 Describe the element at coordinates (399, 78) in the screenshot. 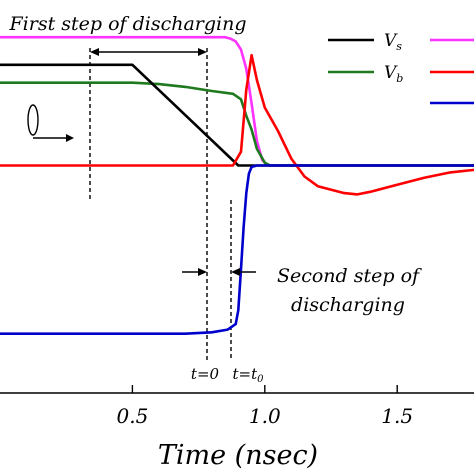

I see `legend-label-vb-sub: b` at that location.